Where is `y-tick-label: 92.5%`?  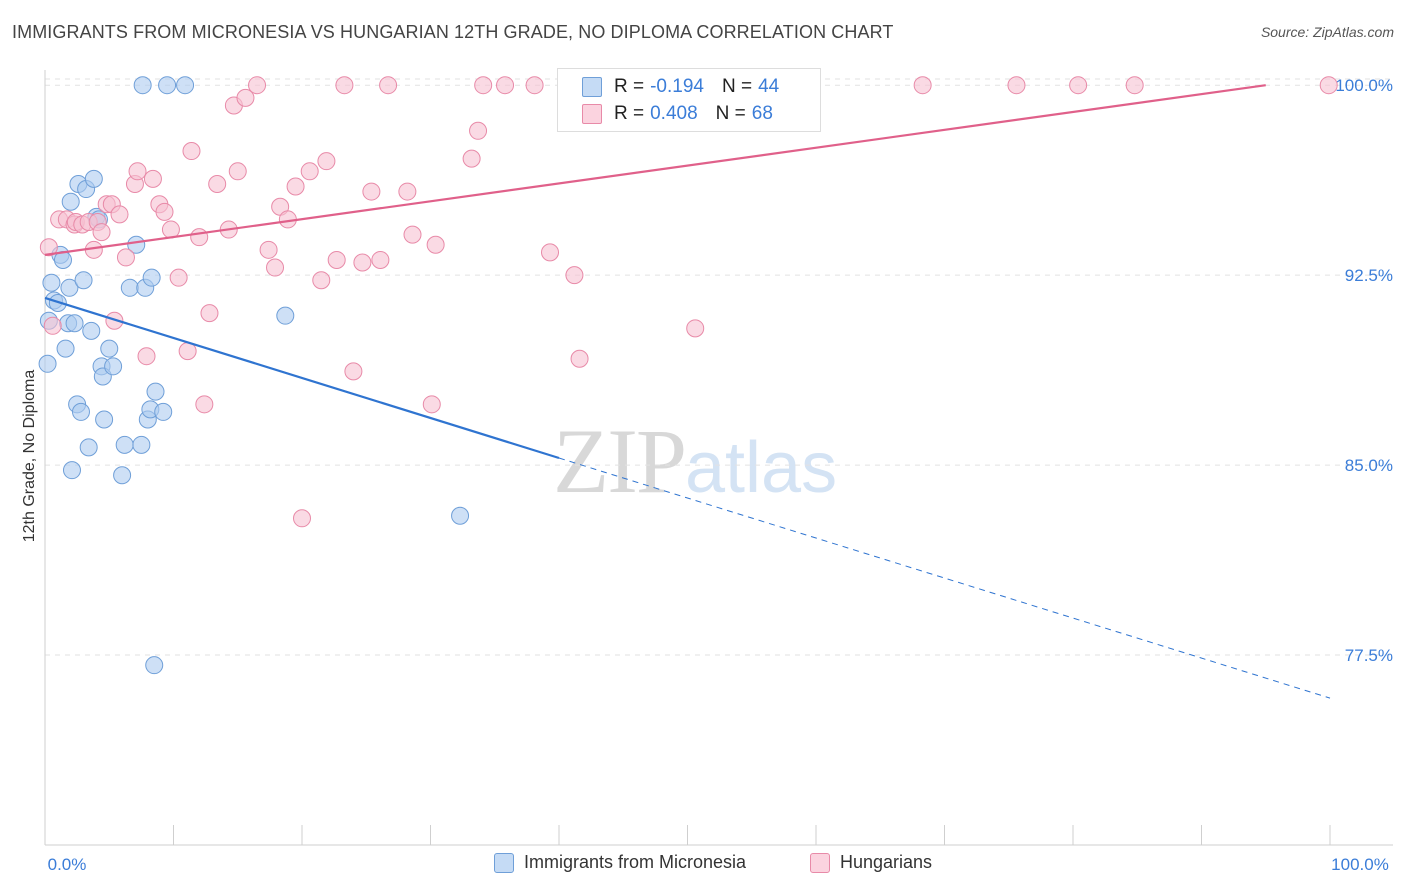
y-tick-label: 92.5% is located at coordinates (1369, 275).